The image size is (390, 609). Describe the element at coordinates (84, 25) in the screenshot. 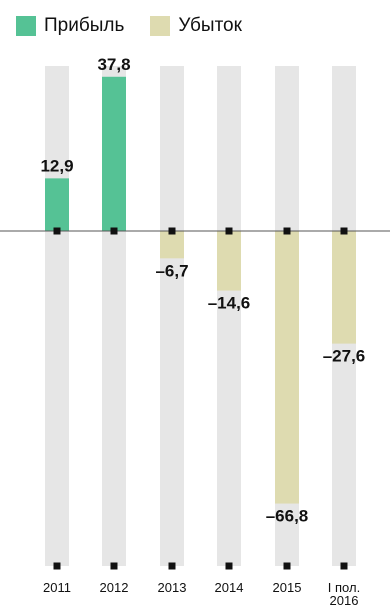

I see `legend-label-profit: Прибыль` at that location.